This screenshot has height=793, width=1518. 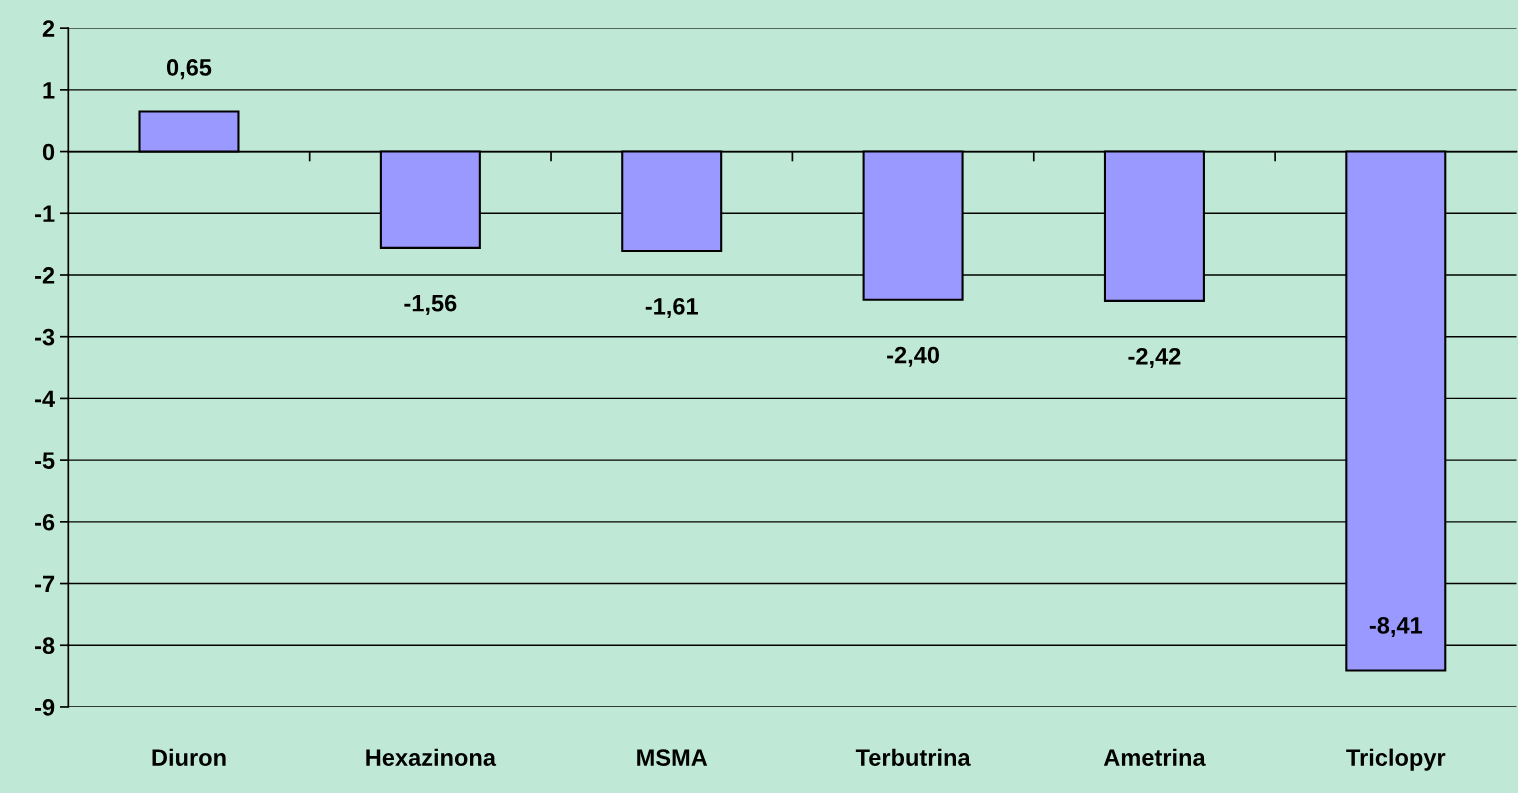 I want to click on y-tick-label: -3, so click(x=45, y=337).